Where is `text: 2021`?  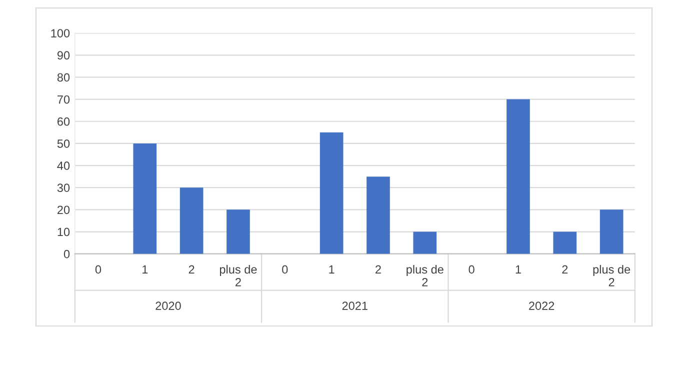
text: 2021 is located at coordinates (355, 306).